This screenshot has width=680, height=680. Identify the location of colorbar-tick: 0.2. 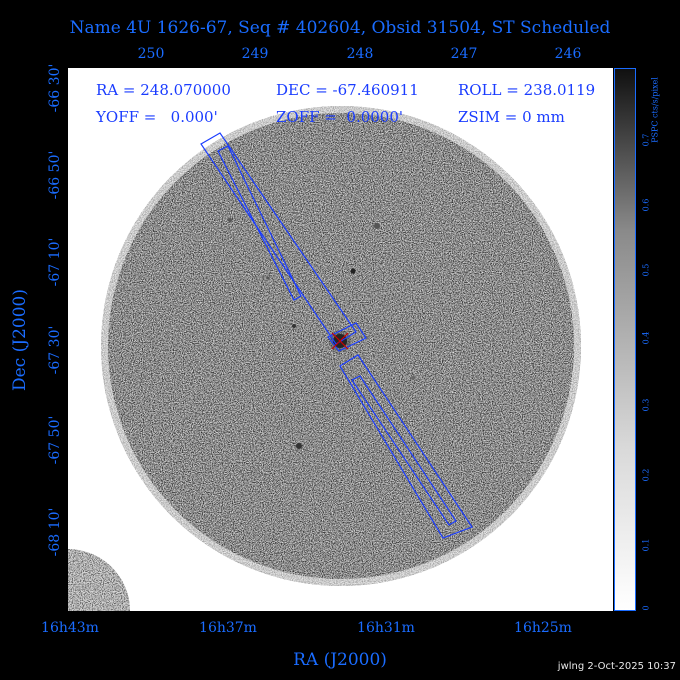
(646, 475).